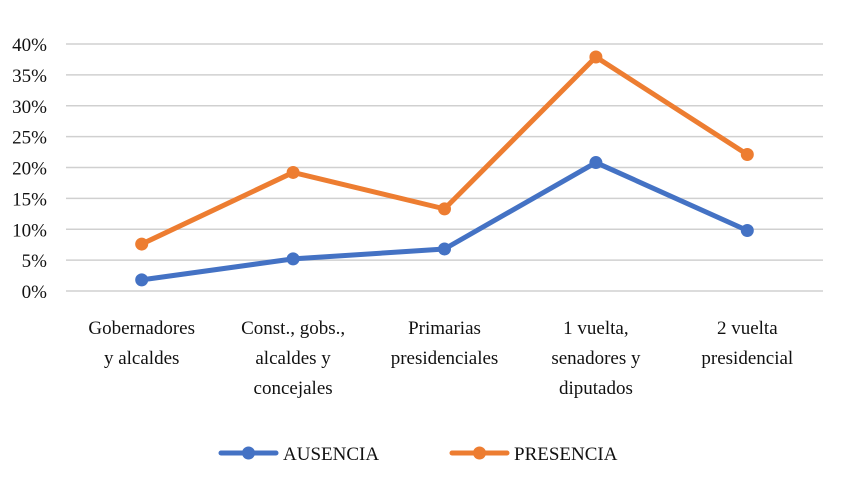  Describe the element at coordinates (747, 328) in the screenshot. I see `x-category-label-line: 2 vuelta` at that location.